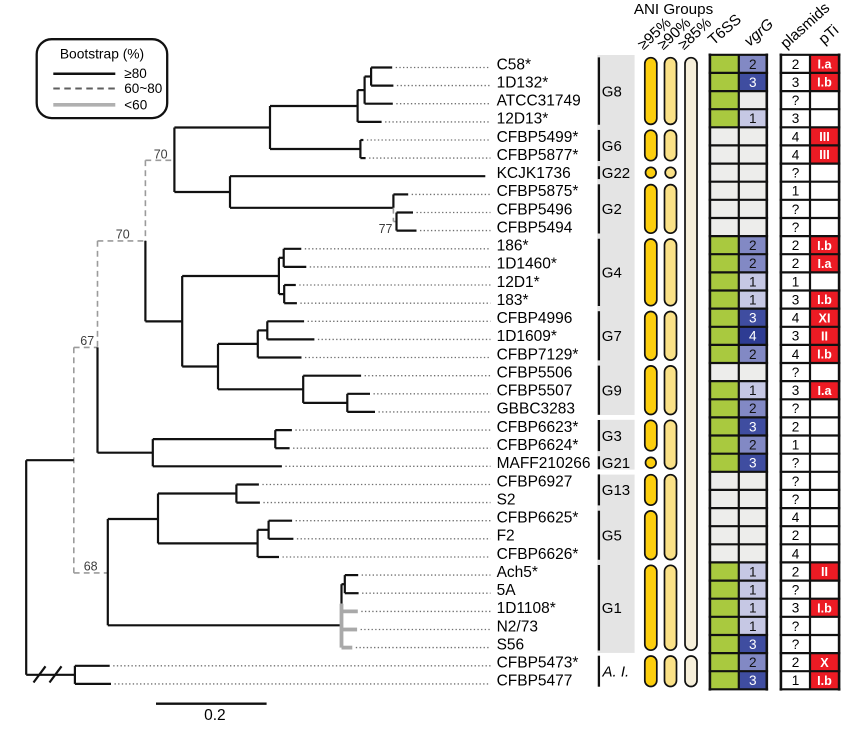  I want to click on svg-text: 186*, so click(513, 246).